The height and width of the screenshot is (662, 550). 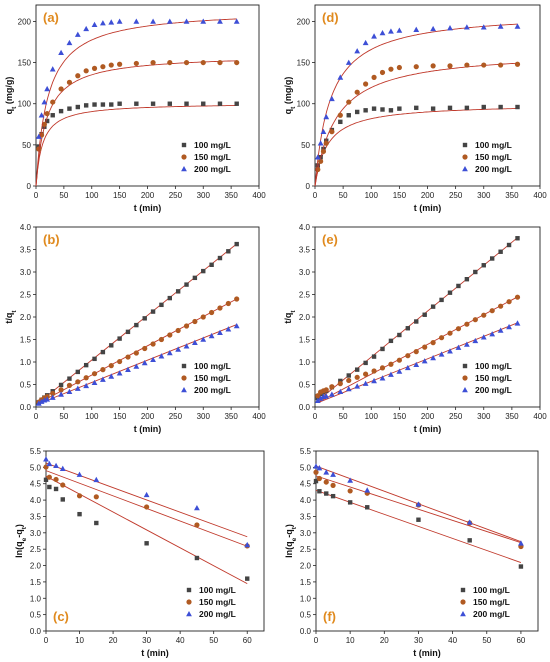 I want to click on y-tick-label: 5.5, so click(x=36, y=451).